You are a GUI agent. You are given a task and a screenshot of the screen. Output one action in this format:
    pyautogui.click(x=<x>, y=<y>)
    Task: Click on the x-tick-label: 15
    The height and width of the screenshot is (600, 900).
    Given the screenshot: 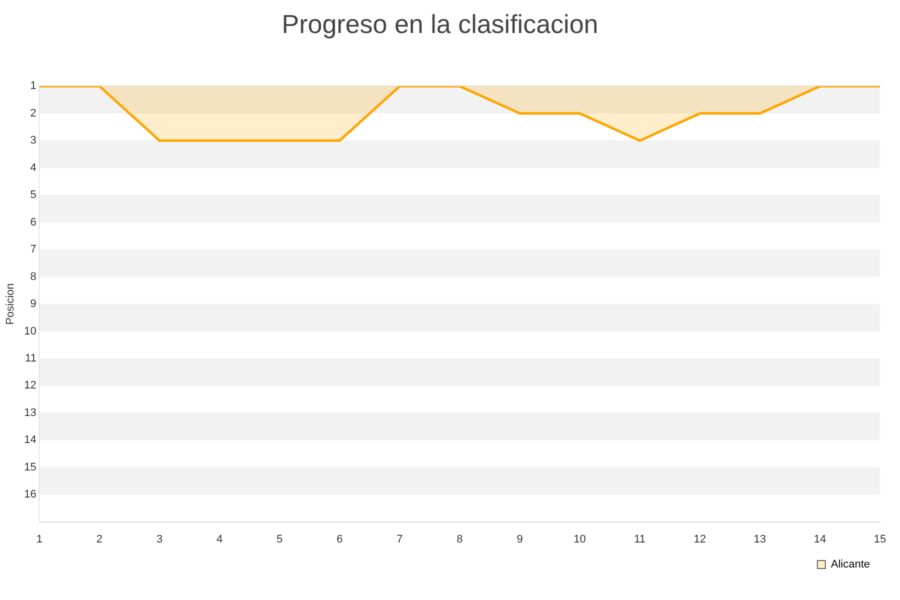 What is the action you would take?
    pyautogui.click(x=880, y=539)
    